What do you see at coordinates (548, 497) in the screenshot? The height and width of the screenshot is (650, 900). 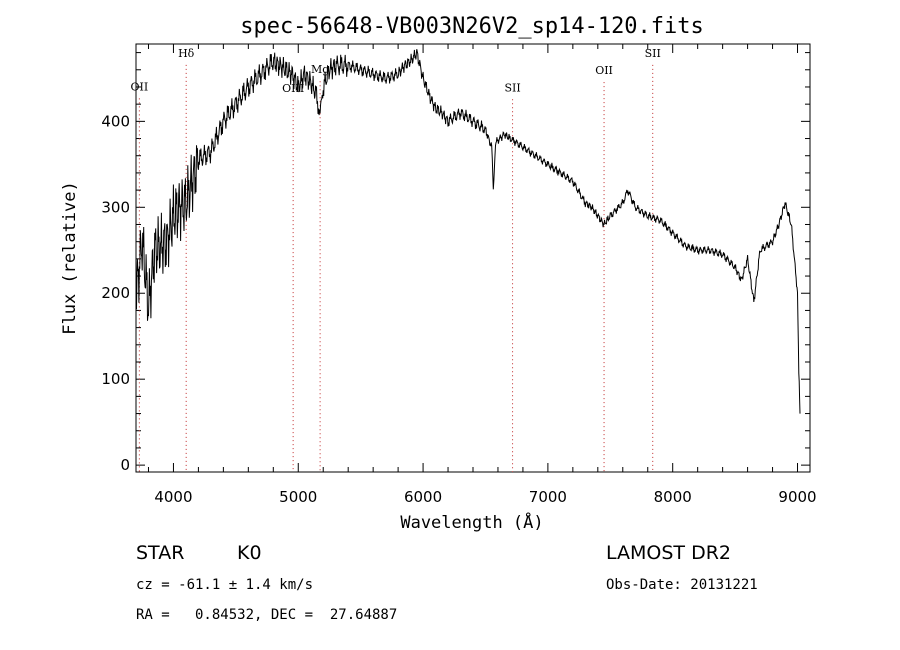 I see `x-tick-label: 7000` at bounding box center [548, 497].